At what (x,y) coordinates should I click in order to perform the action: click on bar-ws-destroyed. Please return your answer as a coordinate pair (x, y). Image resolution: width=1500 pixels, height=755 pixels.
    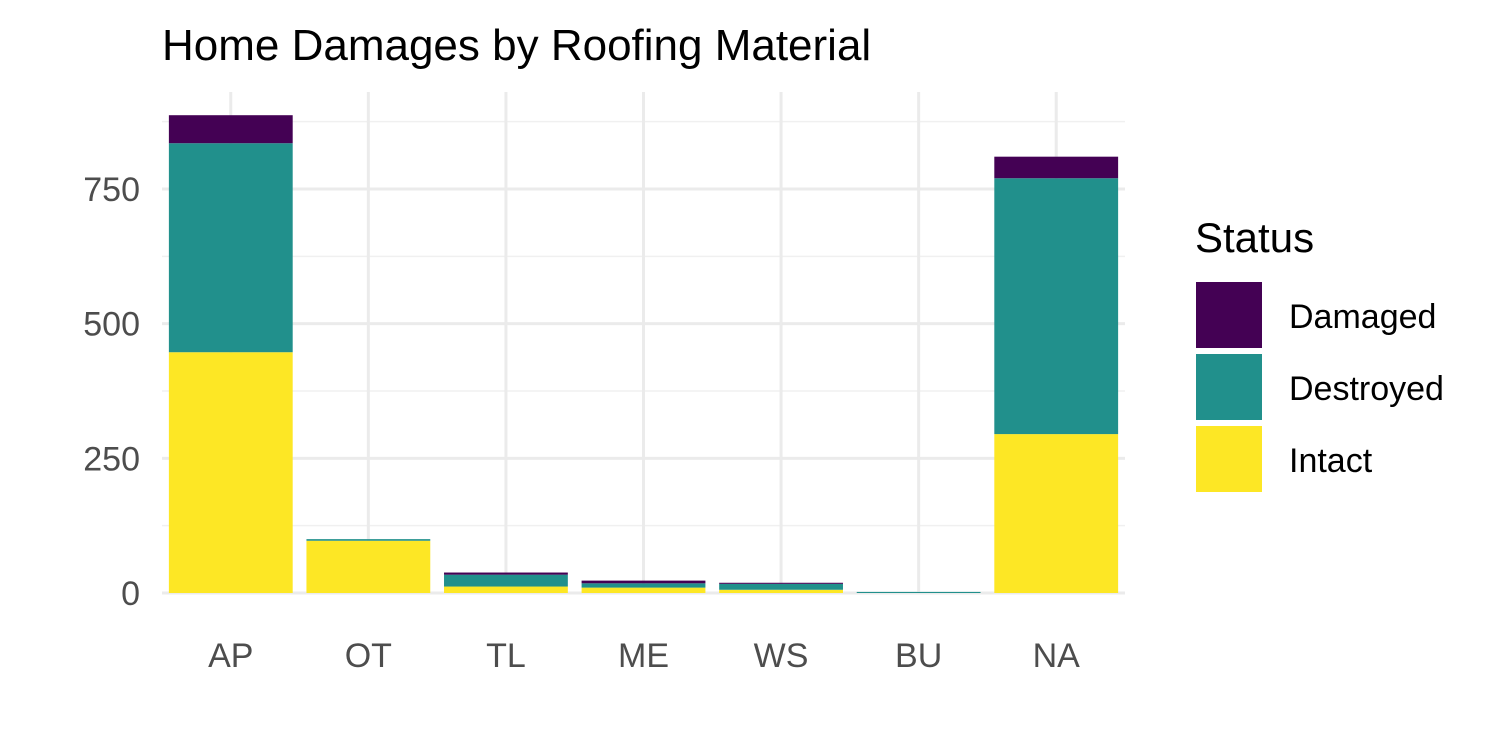
    Looking at the image, I should click on (781, 586).